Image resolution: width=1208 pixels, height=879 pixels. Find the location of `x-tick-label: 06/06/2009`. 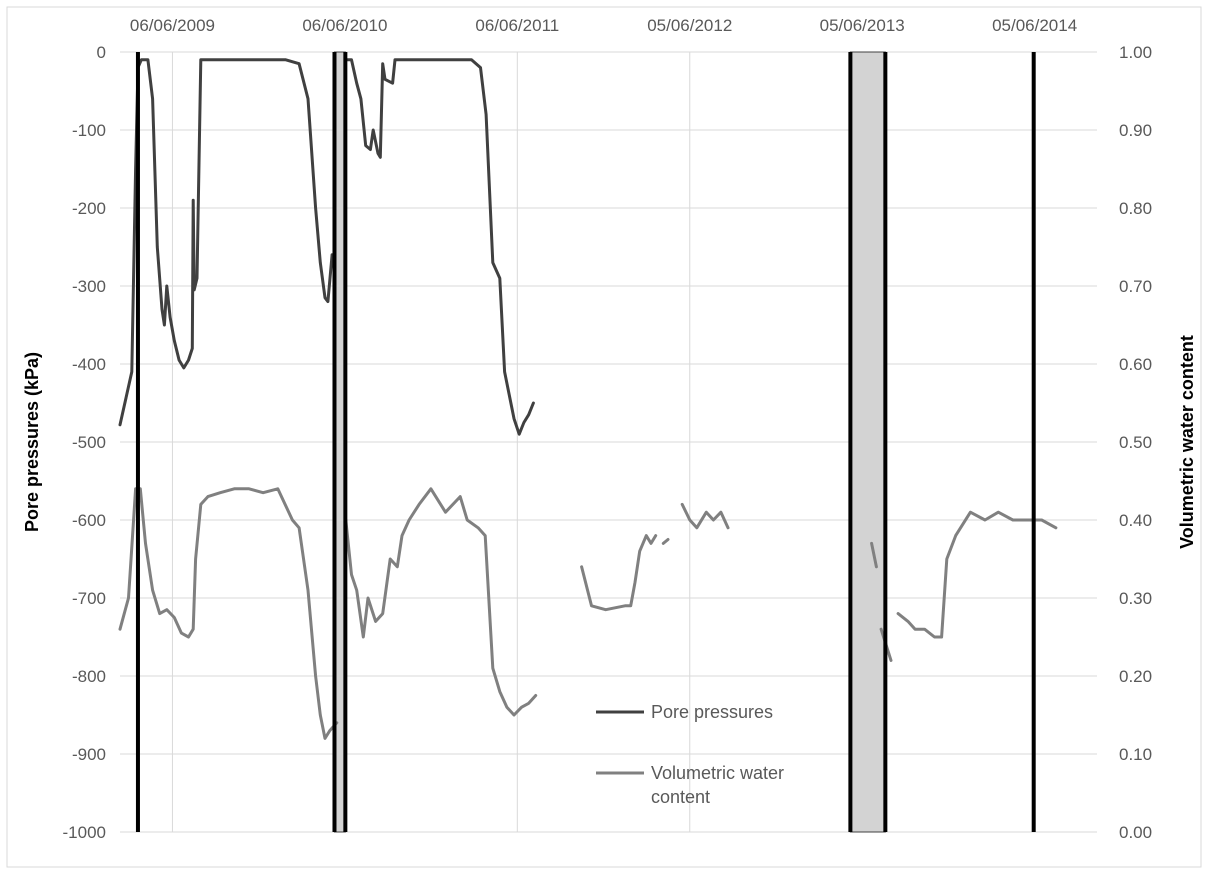

x-tick-label: 06/06/2009 is located at coordinates (172, 25).